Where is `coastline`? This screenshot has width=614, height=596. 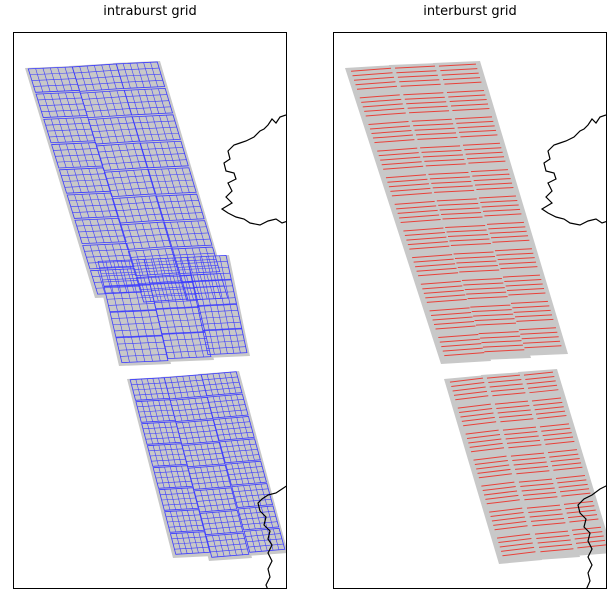
coastline is located at coordinates (573, 351).